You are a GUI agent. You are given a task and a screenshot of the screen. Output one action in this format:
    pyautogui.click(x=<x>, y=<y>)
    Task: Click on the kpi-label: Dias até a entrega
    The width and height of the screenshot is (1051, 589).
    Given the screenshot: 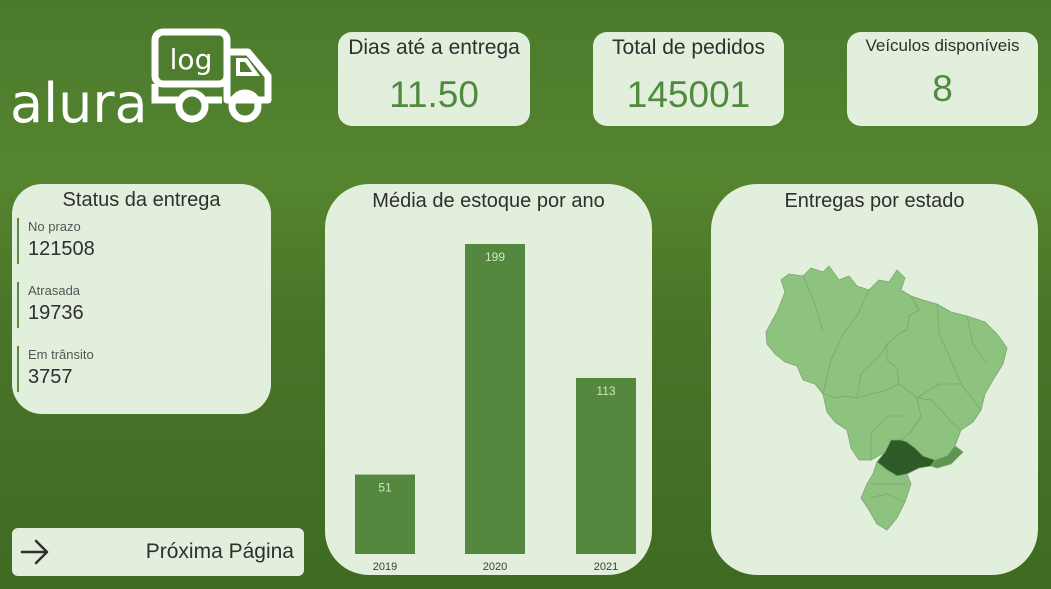 What is the action you would take?
    pyautogui.click(x=434, y=47)
    